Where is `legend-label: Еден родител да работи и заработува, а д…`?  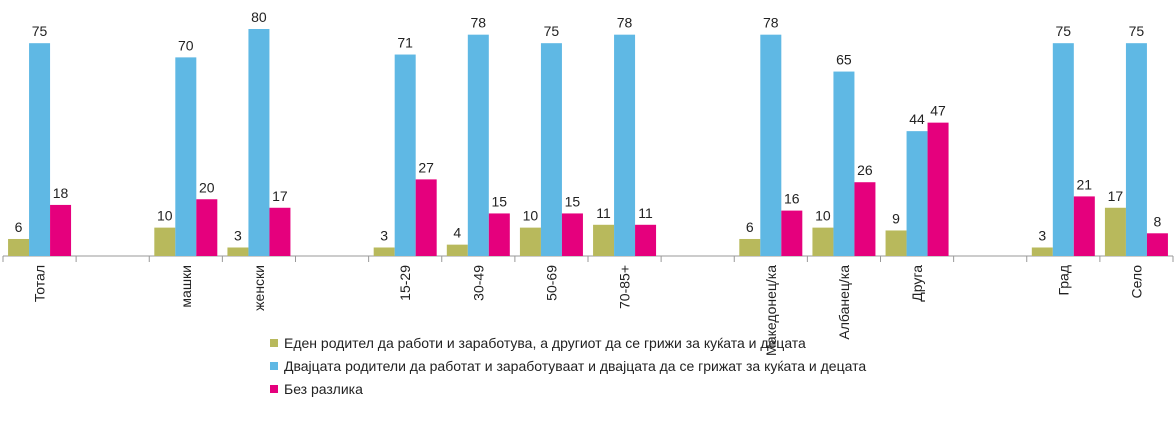 legend-label: Еден родител да работи и заработува, а д… is located at coordinates (545, 343).